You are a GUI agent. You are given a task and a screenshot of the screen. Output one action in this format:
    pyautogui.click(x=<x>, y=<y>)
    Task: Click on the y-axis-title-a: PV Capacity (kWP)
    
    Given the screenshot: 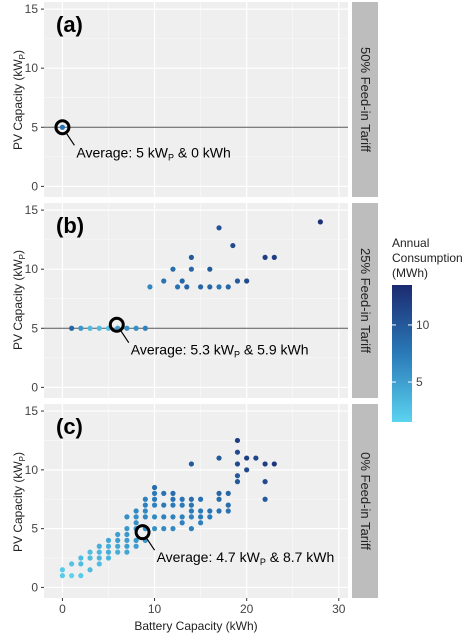 What is the action you would take?
    pyautogui.click(x=19, y=100)
    